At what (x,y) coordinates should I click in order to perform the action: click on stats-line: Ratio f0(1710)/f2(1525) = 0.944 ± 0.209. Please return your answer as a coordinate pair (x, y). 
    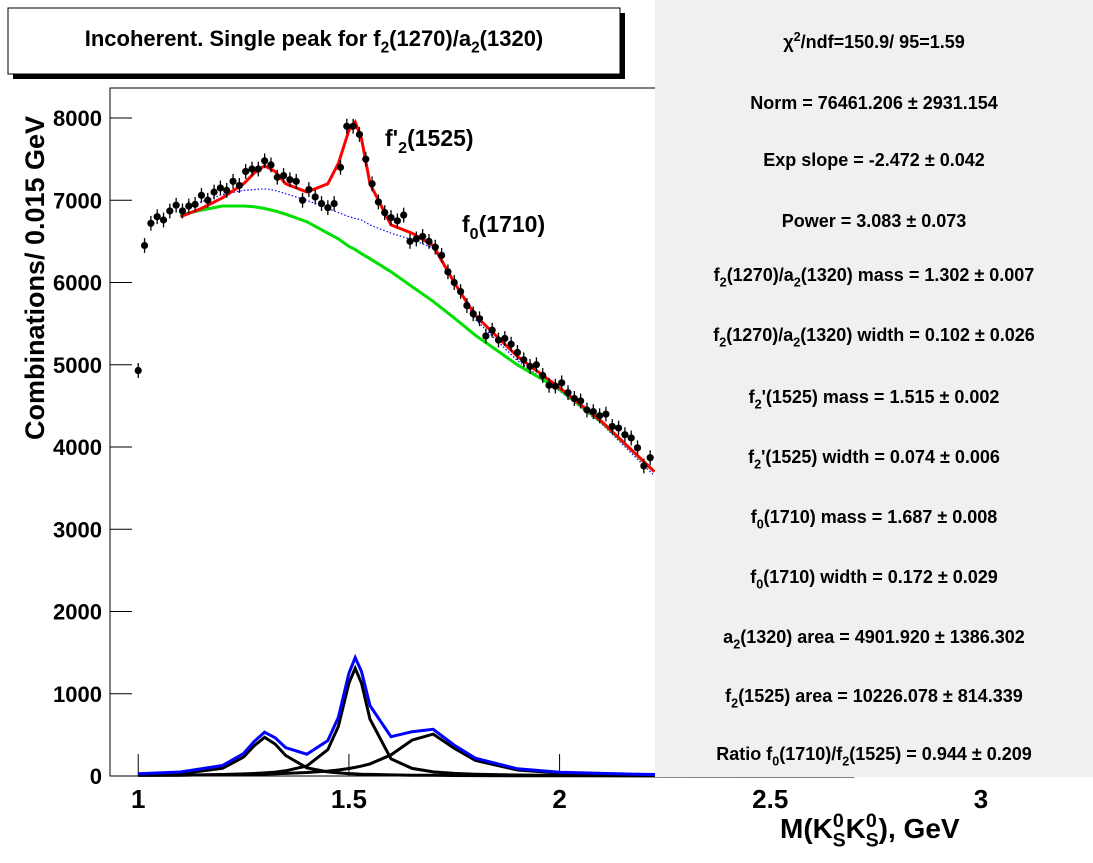
    Looking at the image, I should click on (874, 756).